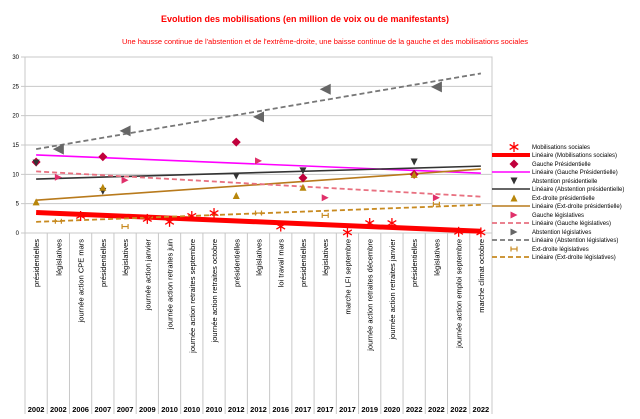 Image resolution: width=640 pixels, height=419 pixels. I want to click on category-label: journée action janvier, so click(147, 275).